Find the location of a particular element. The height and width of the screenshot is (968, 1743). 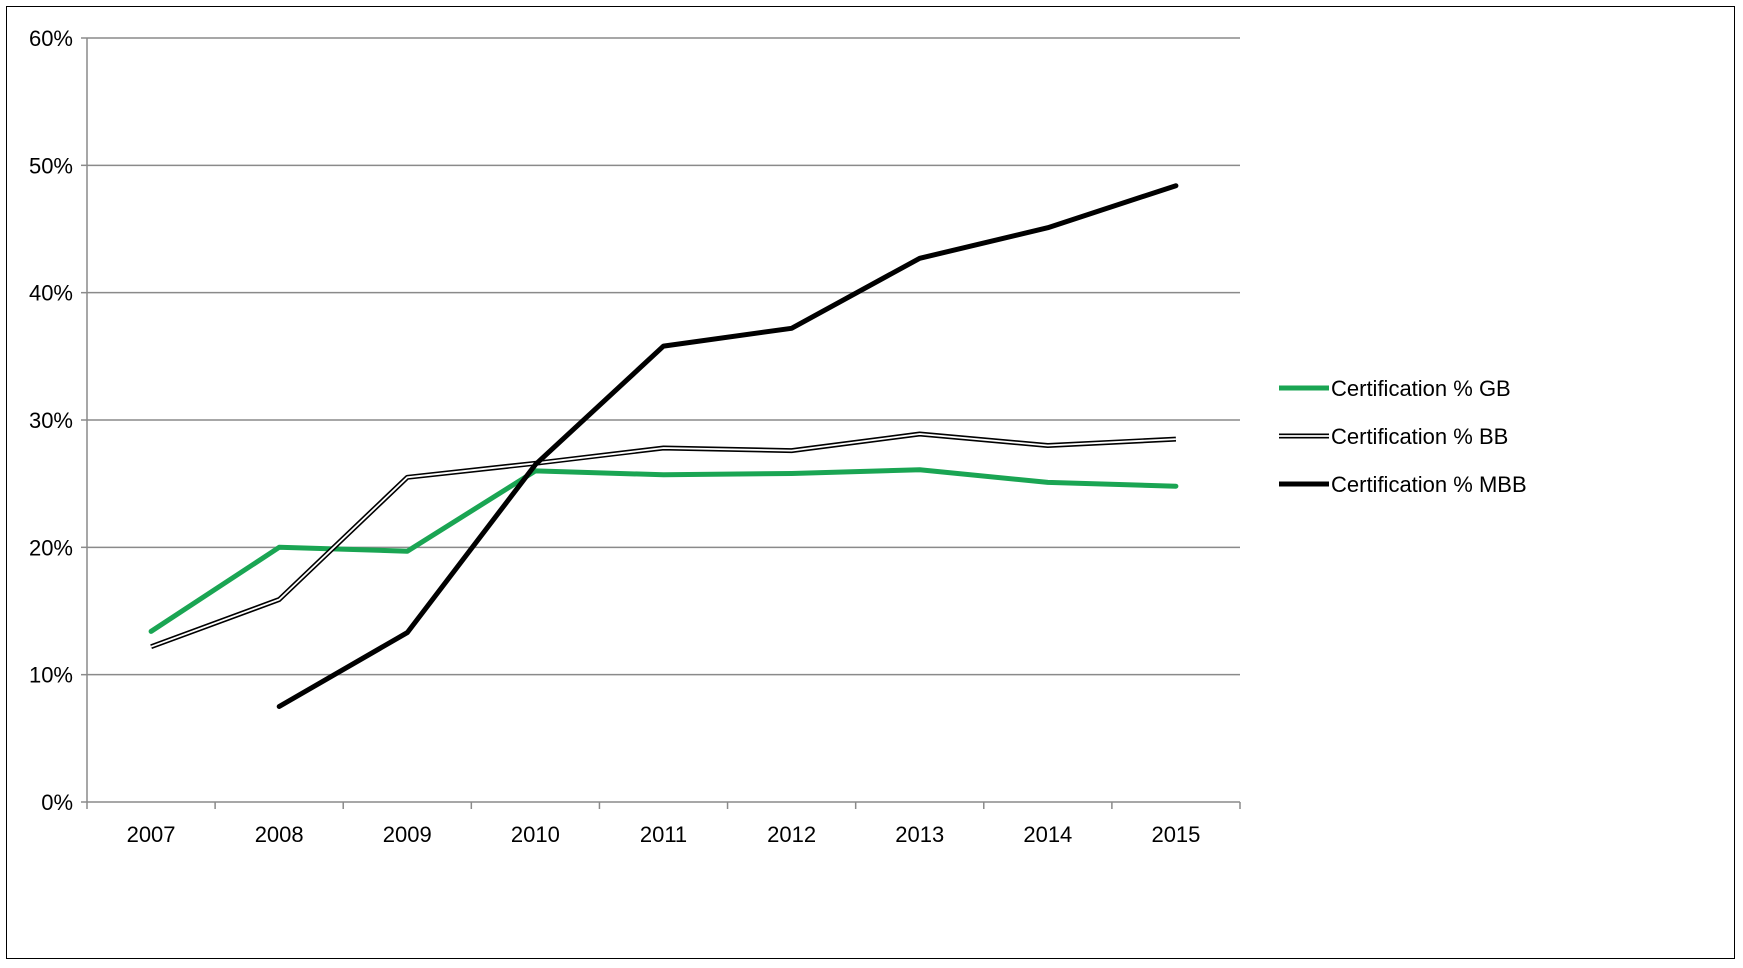

y-tick-label: 30% is located at coordinates (51, 420).